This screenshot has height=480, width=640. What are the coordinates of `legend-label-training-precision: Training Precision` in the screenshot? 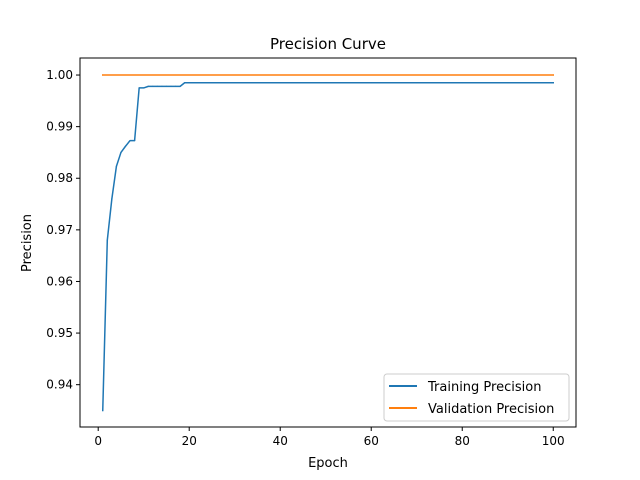 It's located at (484, 387).